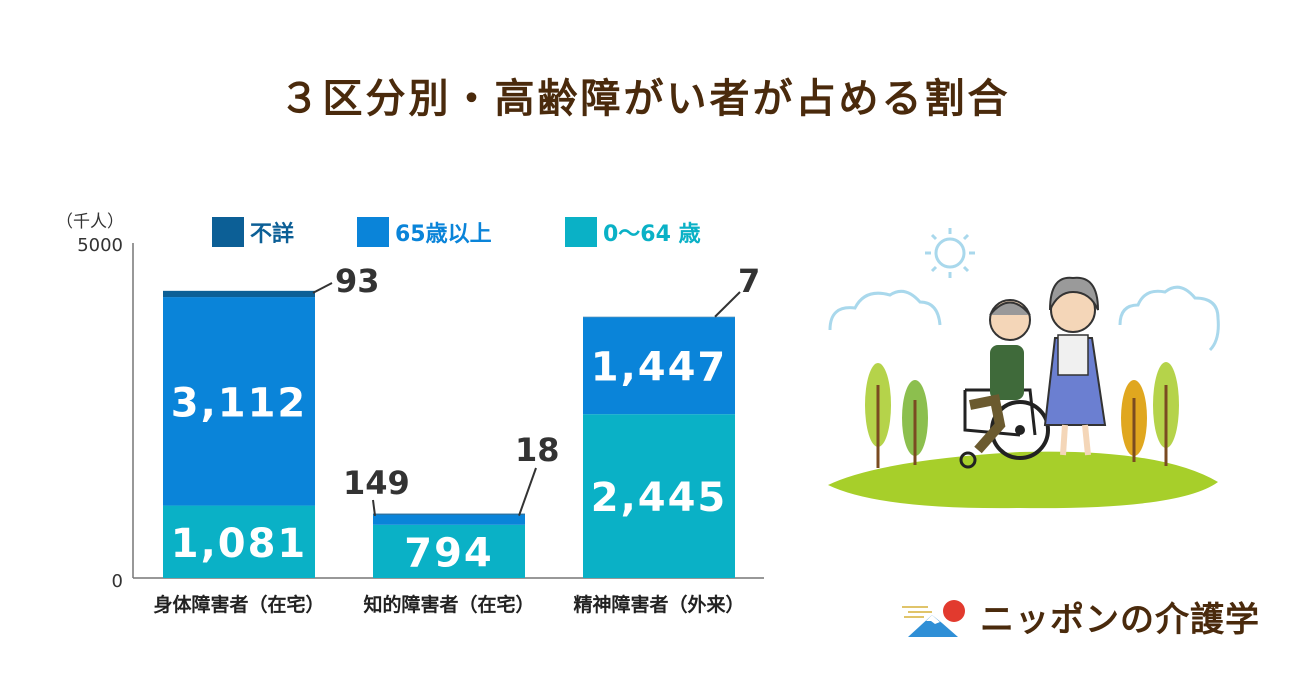  I want to click on legend-label-over65: 65歳以上, so click(443, 234).